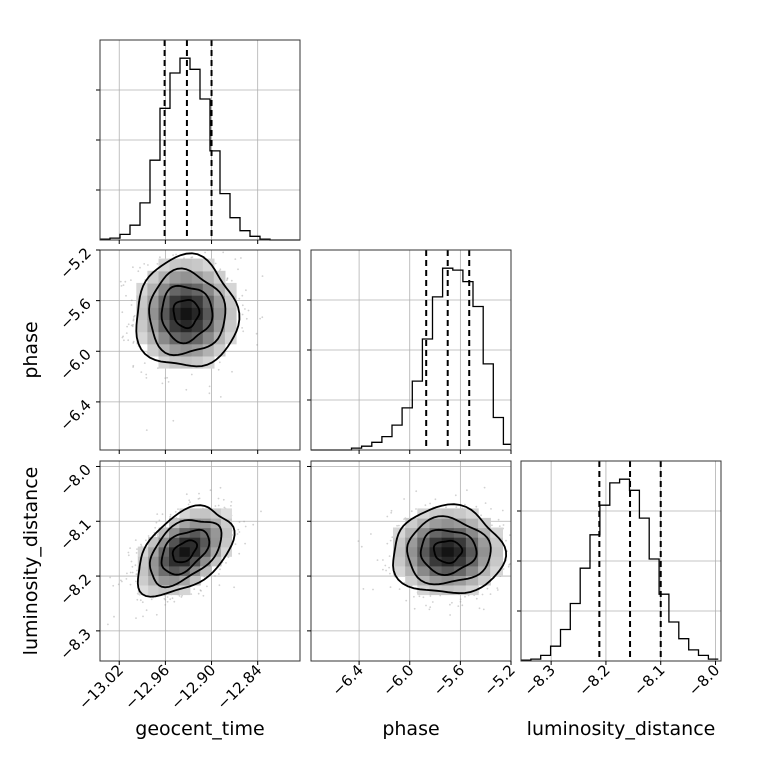 The image size is (760, 760). What do you see at coordinates (411, 359) in the screenshot?
I see `histogram-phase` at bounding box center [411, 359].